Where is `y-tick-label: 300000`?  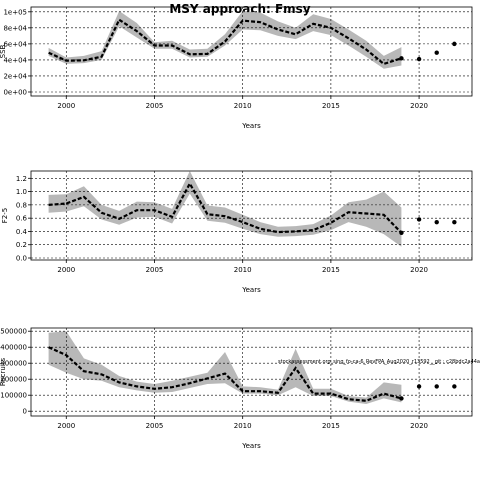 y-tick-label: 300000 is located at coordinates (13, 364).